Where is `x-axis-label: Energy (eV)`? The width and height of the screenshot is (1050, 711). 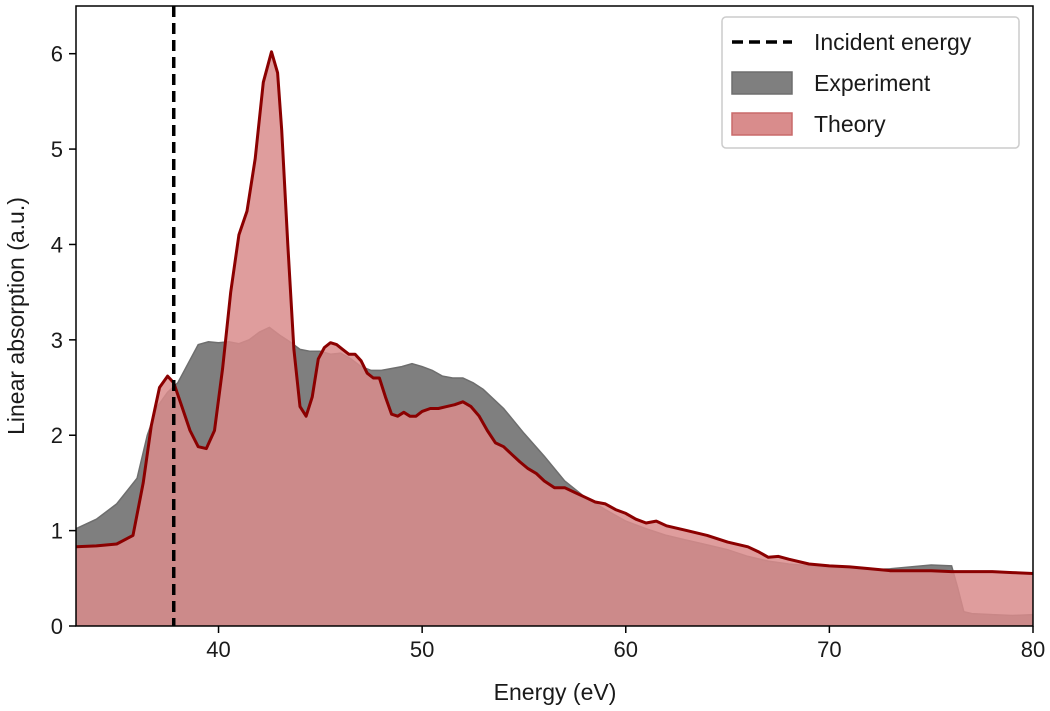 x-axis-label: Energy (eV) is located at coordinates (555, 692).